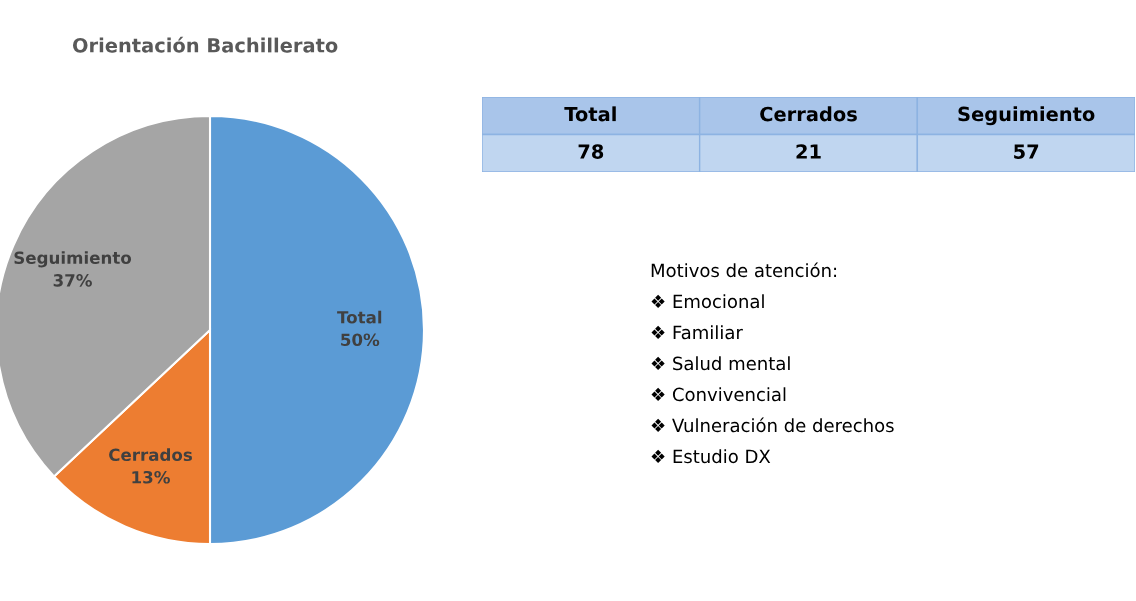  I want to click on data-label: 78, so click(591, 151).